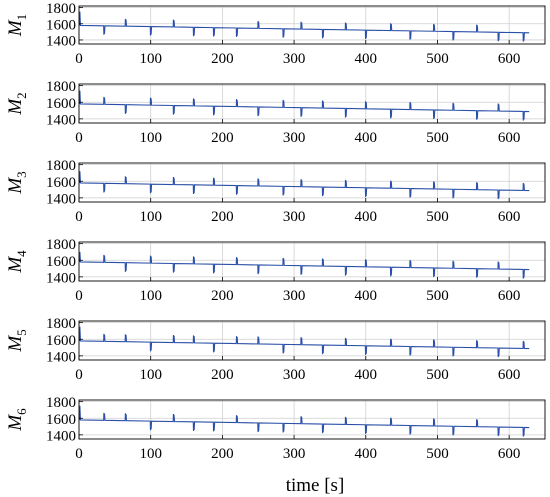 The height and width of the screenshot is (497, 550). I want to click on x-axis-label: time [s], so click(315, 485).